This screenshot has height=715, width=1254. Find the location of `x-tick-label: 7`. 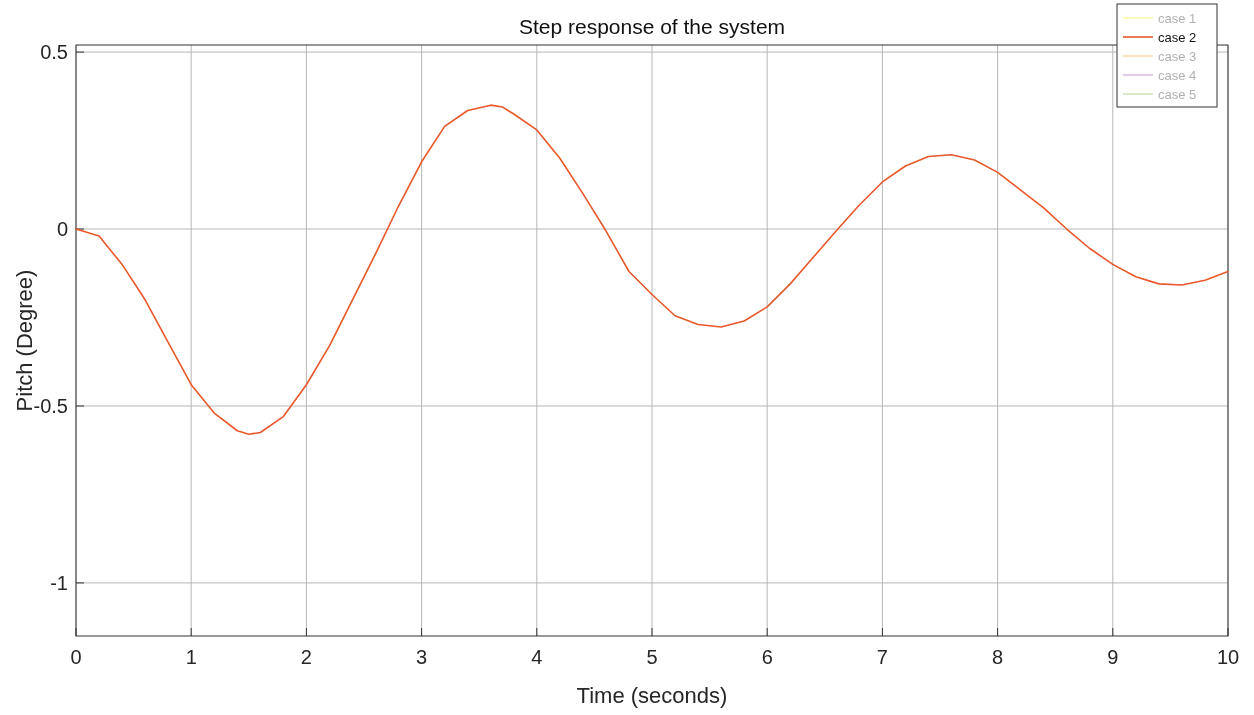

x-tick-label: 7 is located at coordinates (882, 657).